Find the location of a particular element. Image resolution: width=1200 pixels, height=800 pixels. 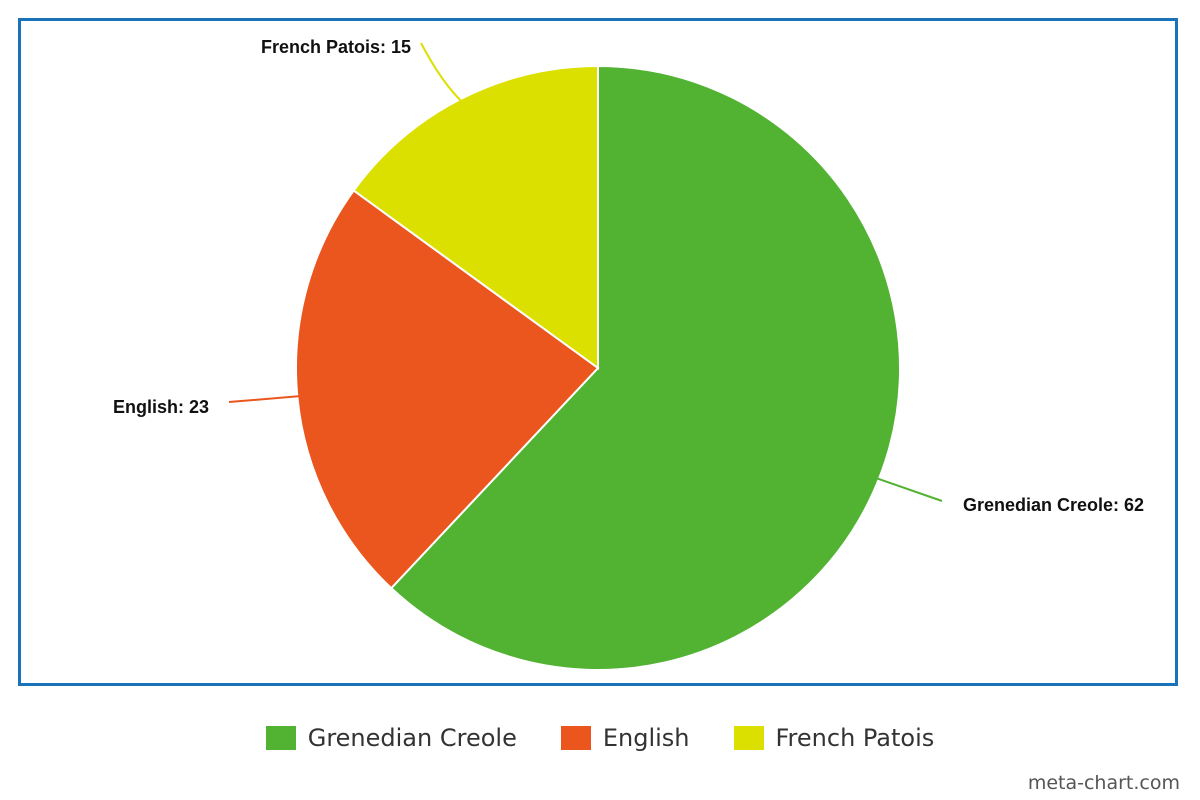

legend: Grenedian Creole English French Patois is located at coordinates (600, 738).